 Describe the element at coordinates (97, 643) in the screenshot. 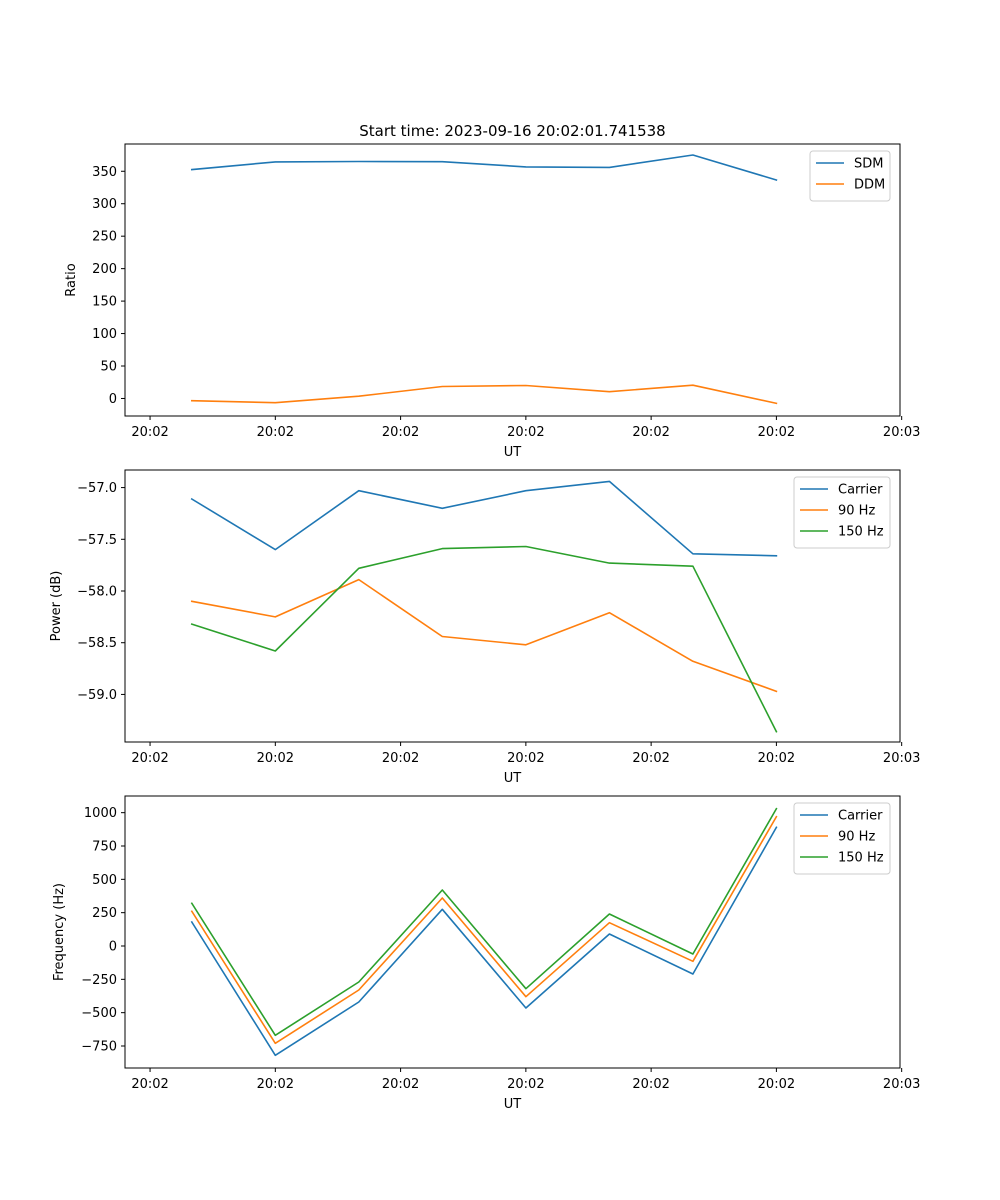

I see `y-tick-label: −58.5` at that location.